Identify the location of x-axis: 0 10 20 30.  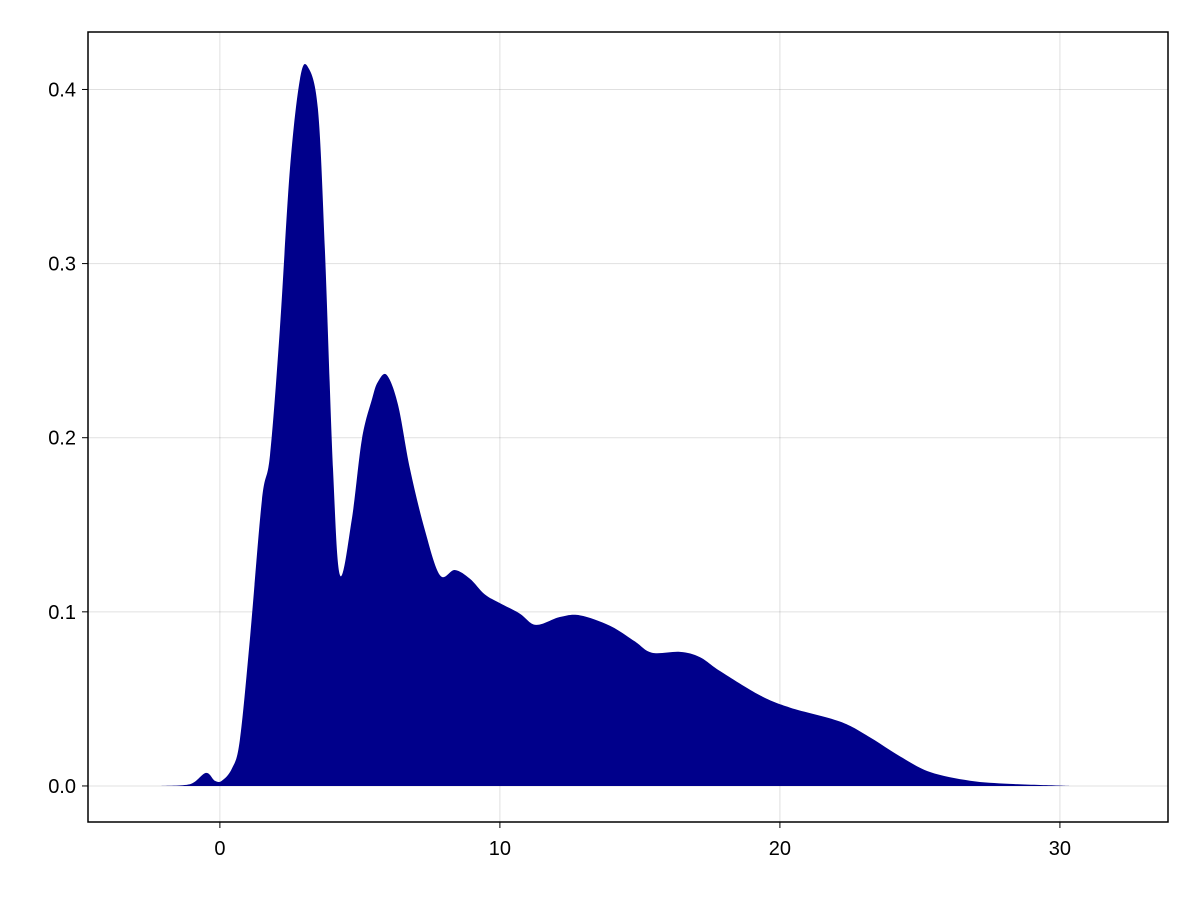
(642, 841).